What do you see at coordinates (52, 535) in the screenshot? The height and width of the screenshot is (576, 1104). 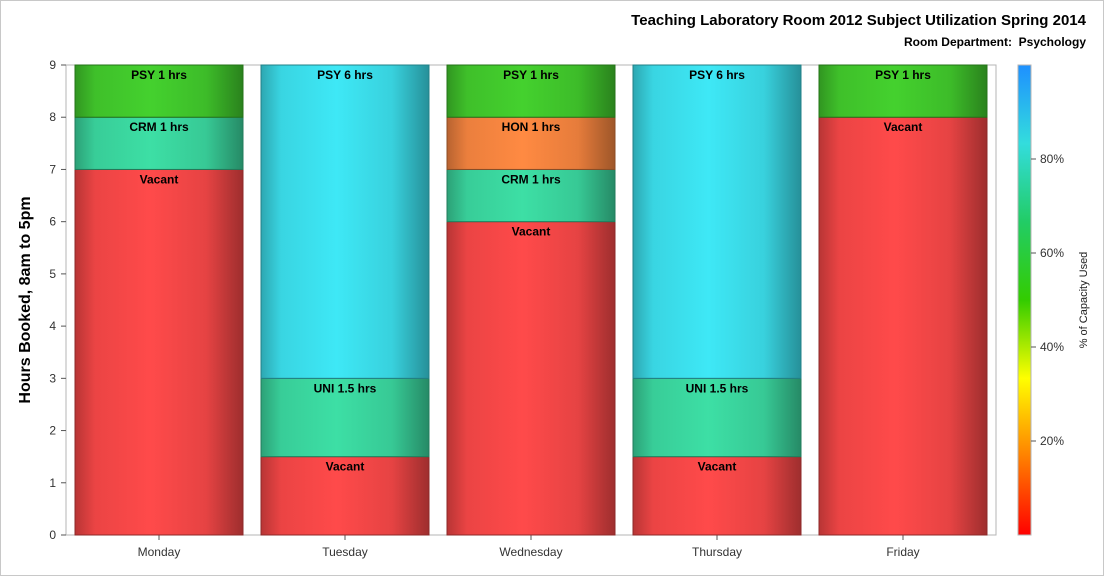 I see `y-tick-label: 0` at bounding box center [52, 535].